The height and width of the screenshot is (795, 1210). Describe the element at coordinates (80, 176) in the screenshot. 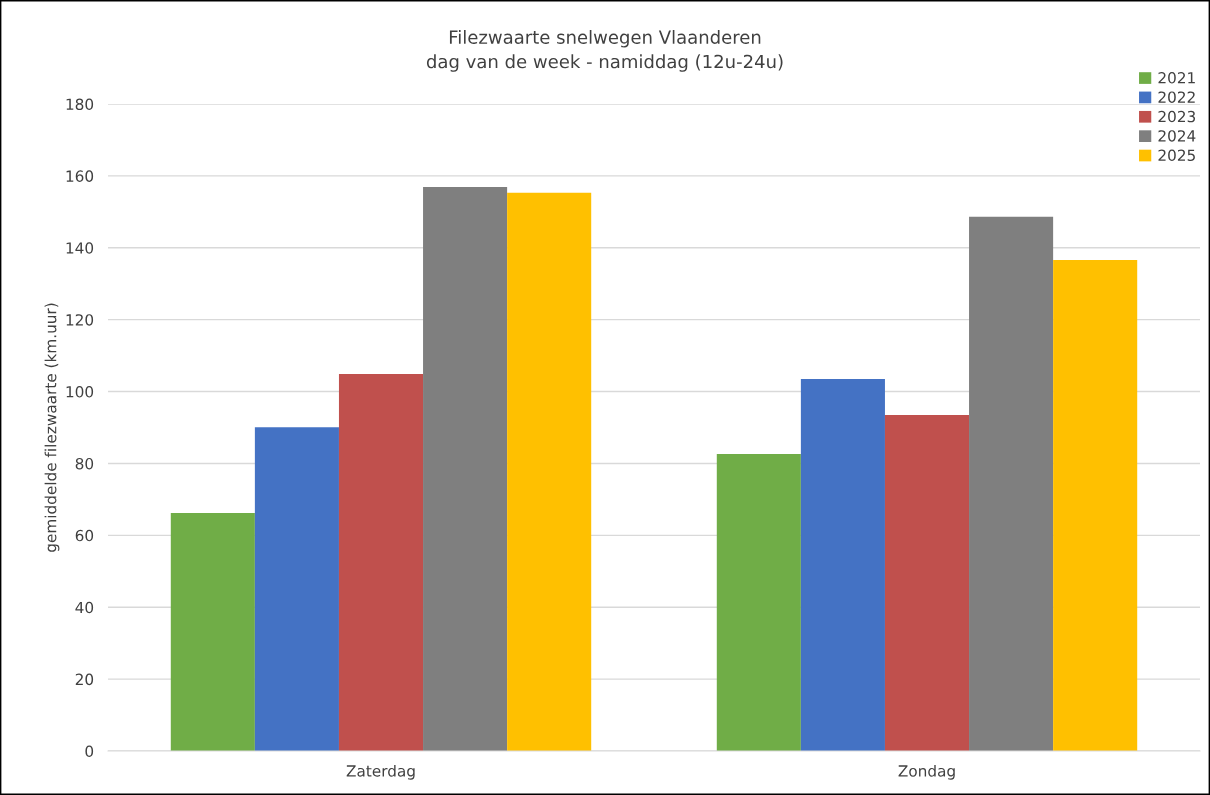

I see `y-tick-label: 160` at that location.